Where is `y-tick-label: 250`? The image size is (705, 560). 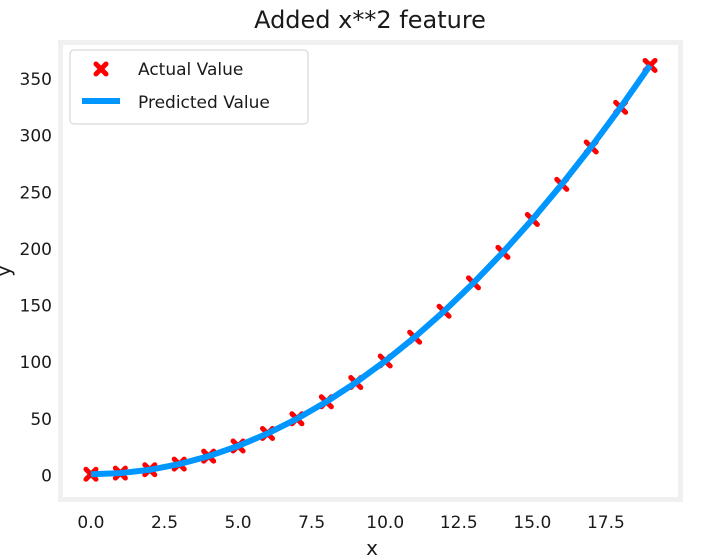
y-tick-label: 250 is located at coordinates (36, 193).